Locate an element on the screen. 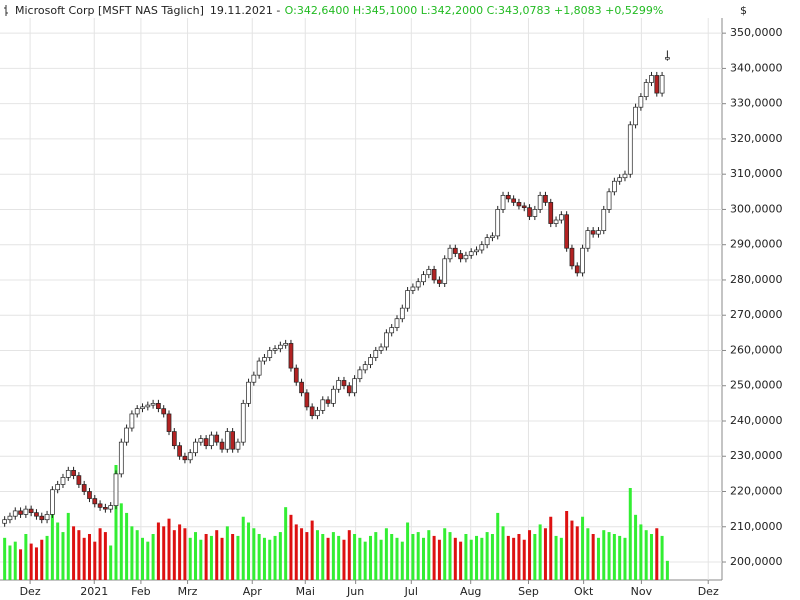 The image size is (800, 600). x-tick-label: Okt is located at coordinates (584, 591).